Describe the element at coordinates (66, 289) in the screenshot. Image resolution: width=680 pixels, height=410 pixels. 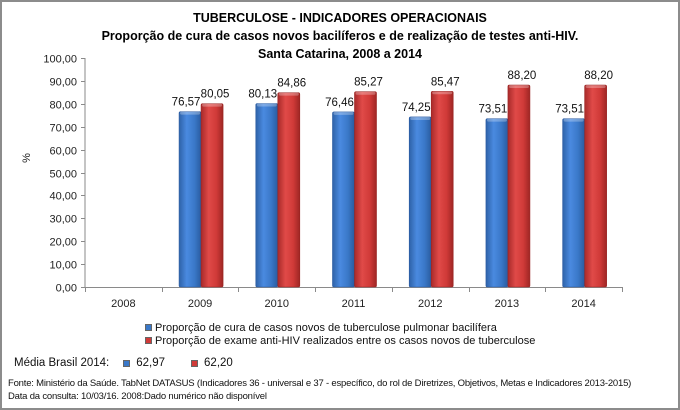
I see `y-tick-label: 0,00` at that location.